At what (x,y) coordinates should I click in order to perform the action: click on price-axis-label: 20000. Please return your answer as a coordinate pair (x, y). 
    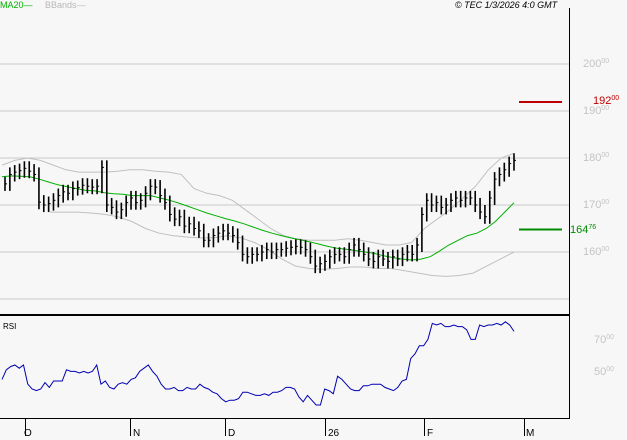
    Looking at the image, I should click on (596, 64).